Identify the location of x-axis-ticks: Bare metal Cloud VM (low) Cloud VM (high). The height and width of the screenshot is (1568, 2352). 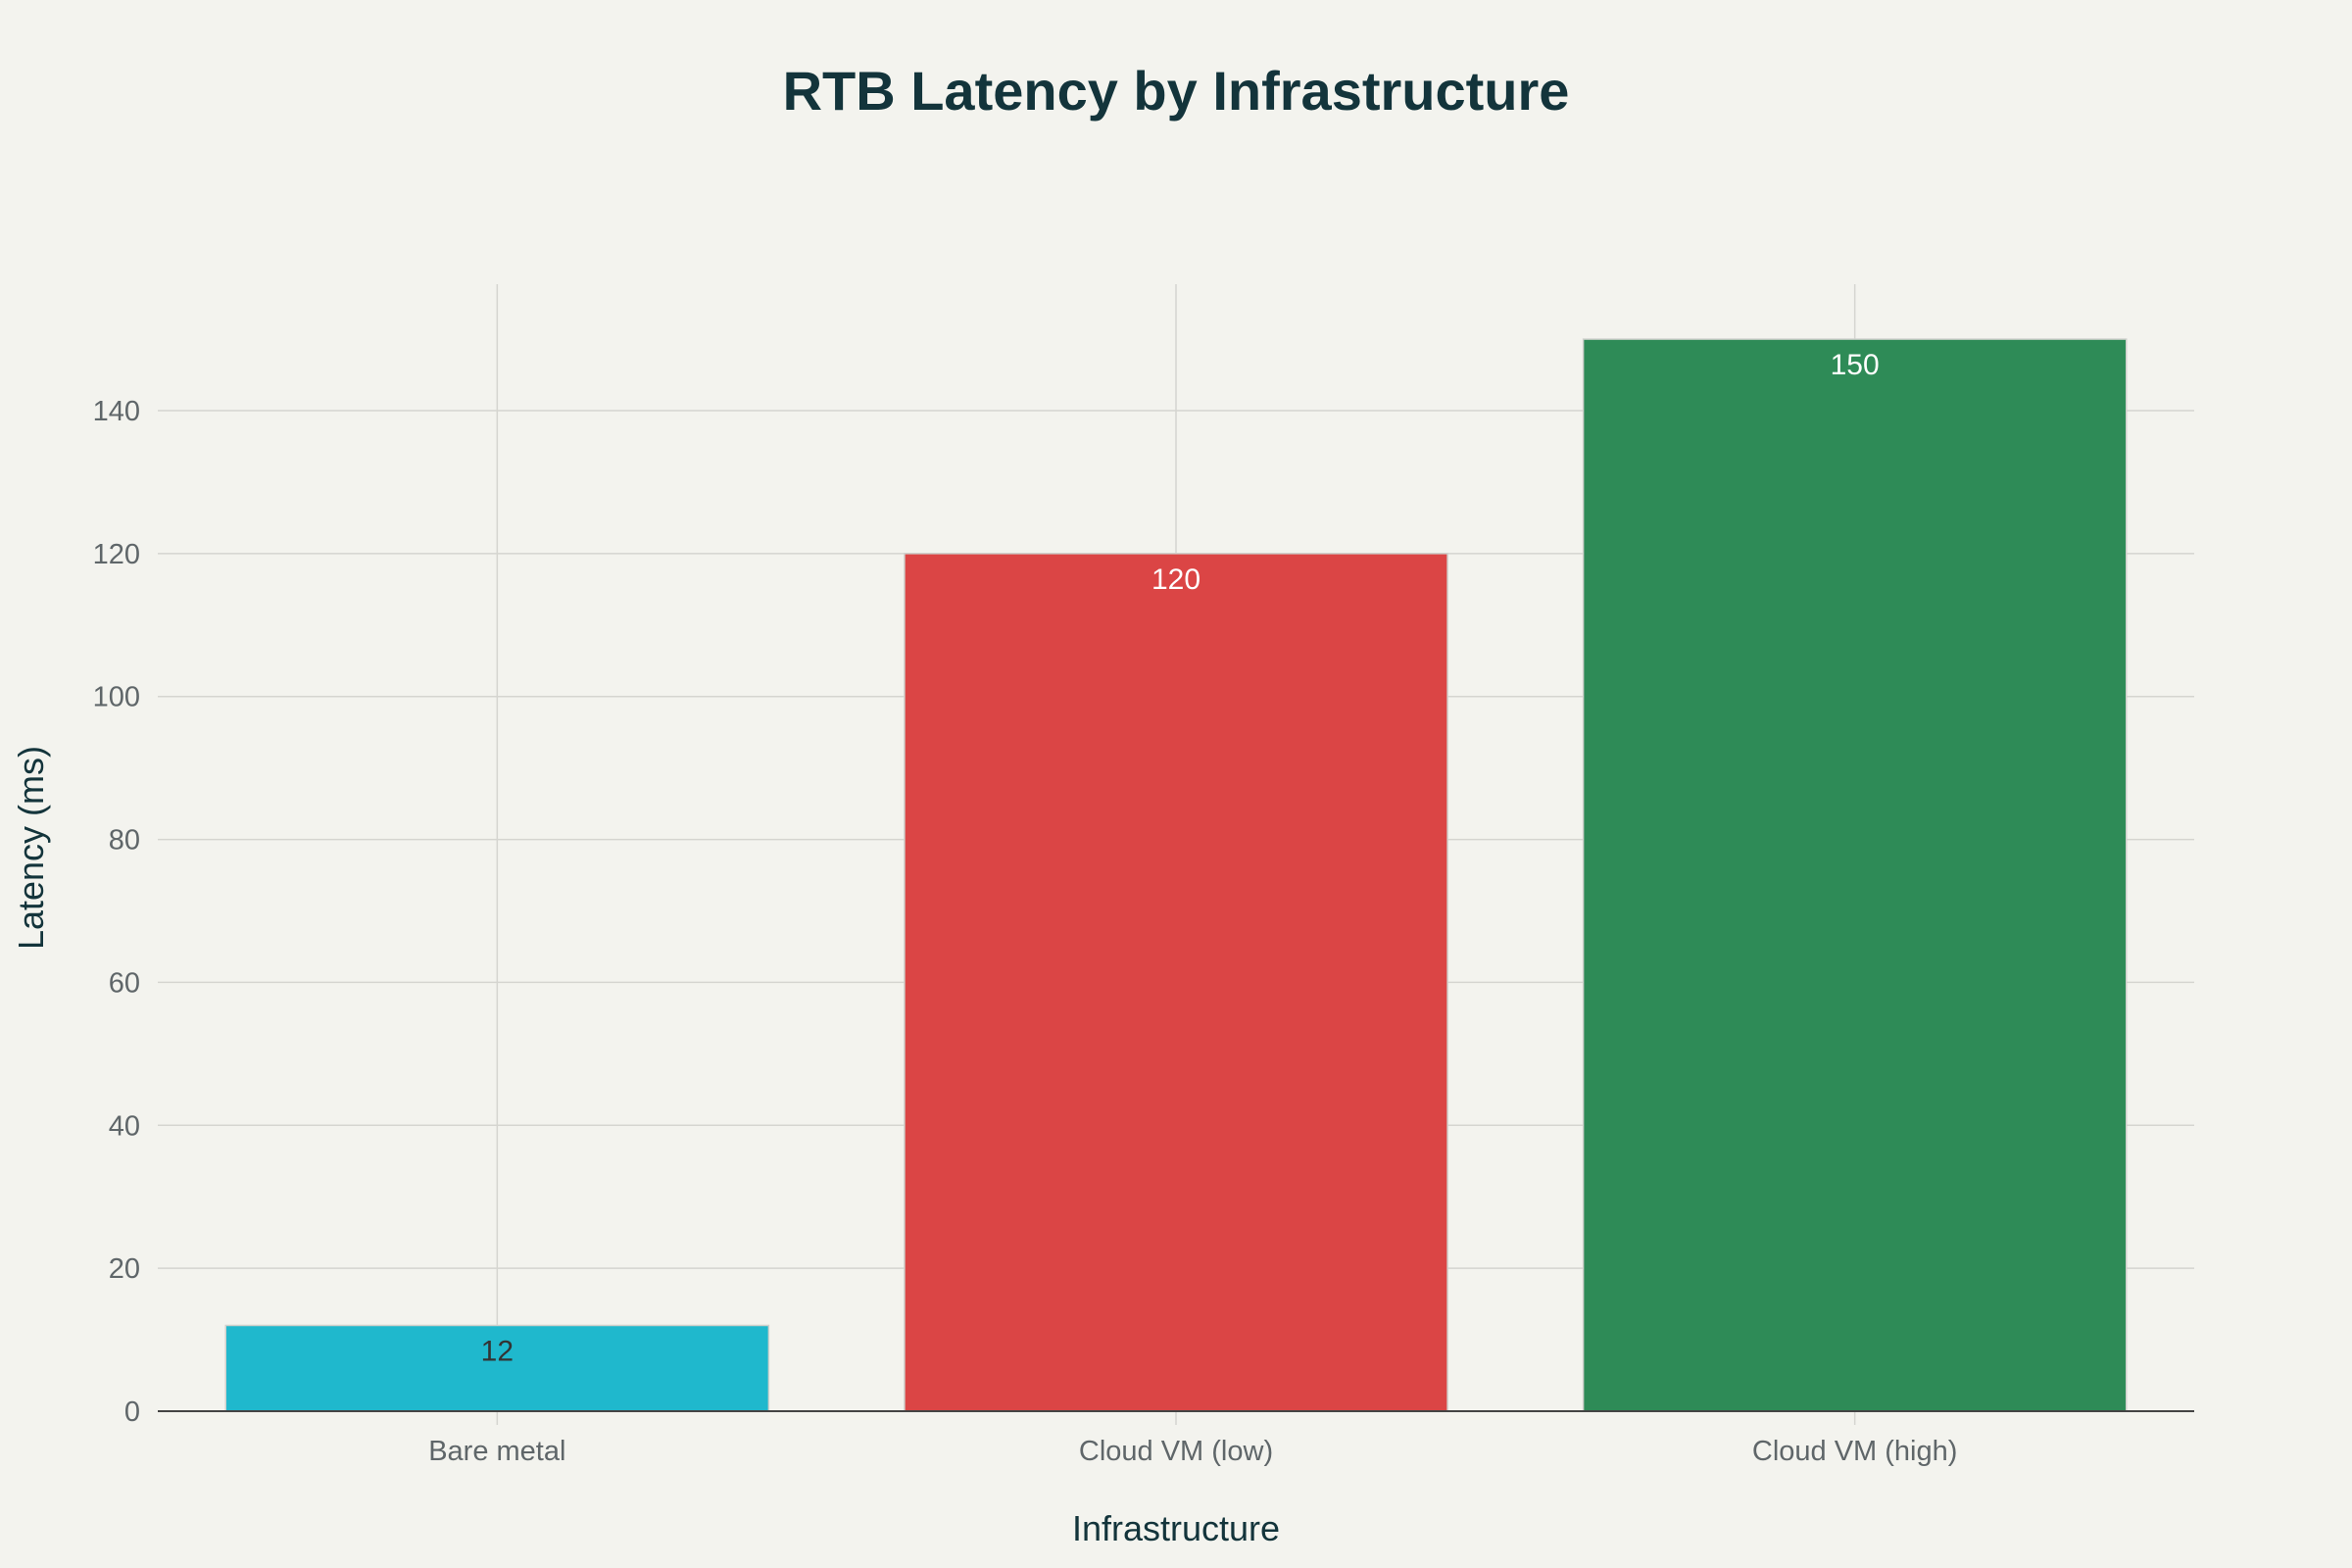
(1192, 1451).